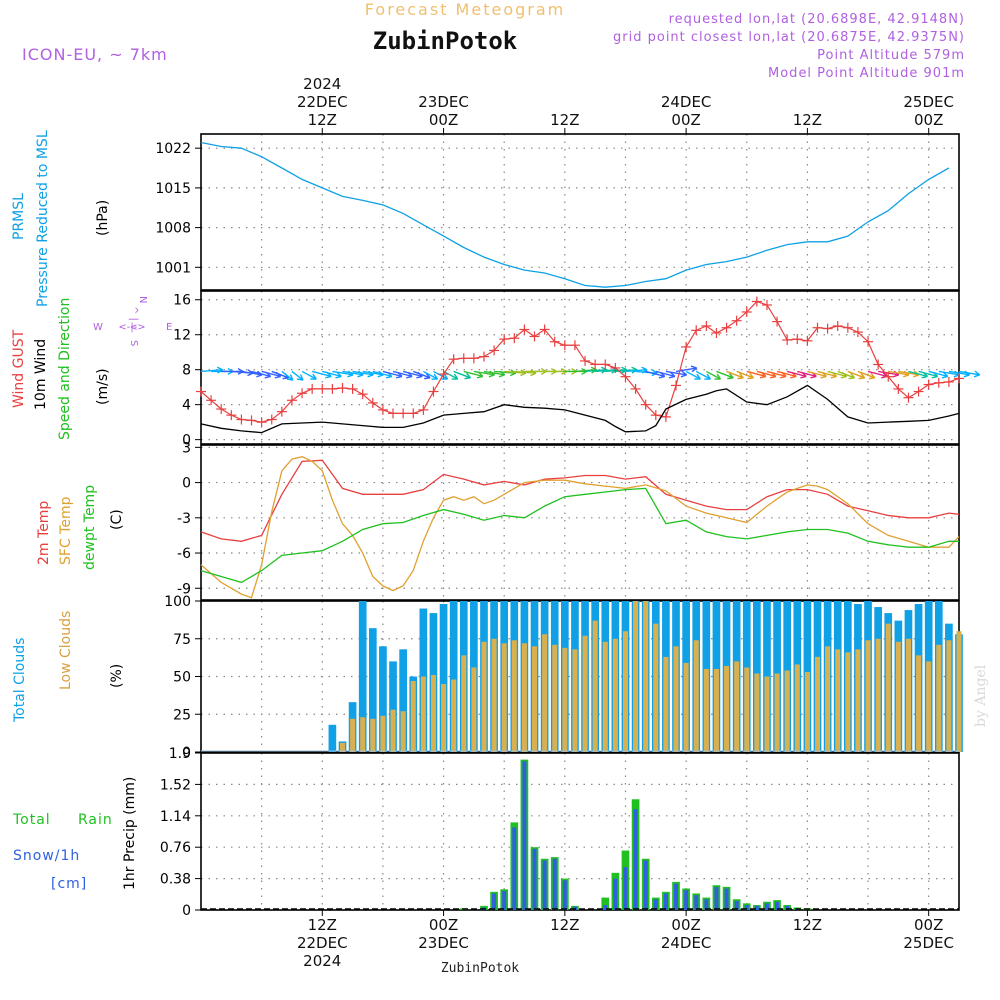  Describe the element at coordinates (66, 650) in the screenshot. I see `low-clouds-label: Low Clouds` at that location.